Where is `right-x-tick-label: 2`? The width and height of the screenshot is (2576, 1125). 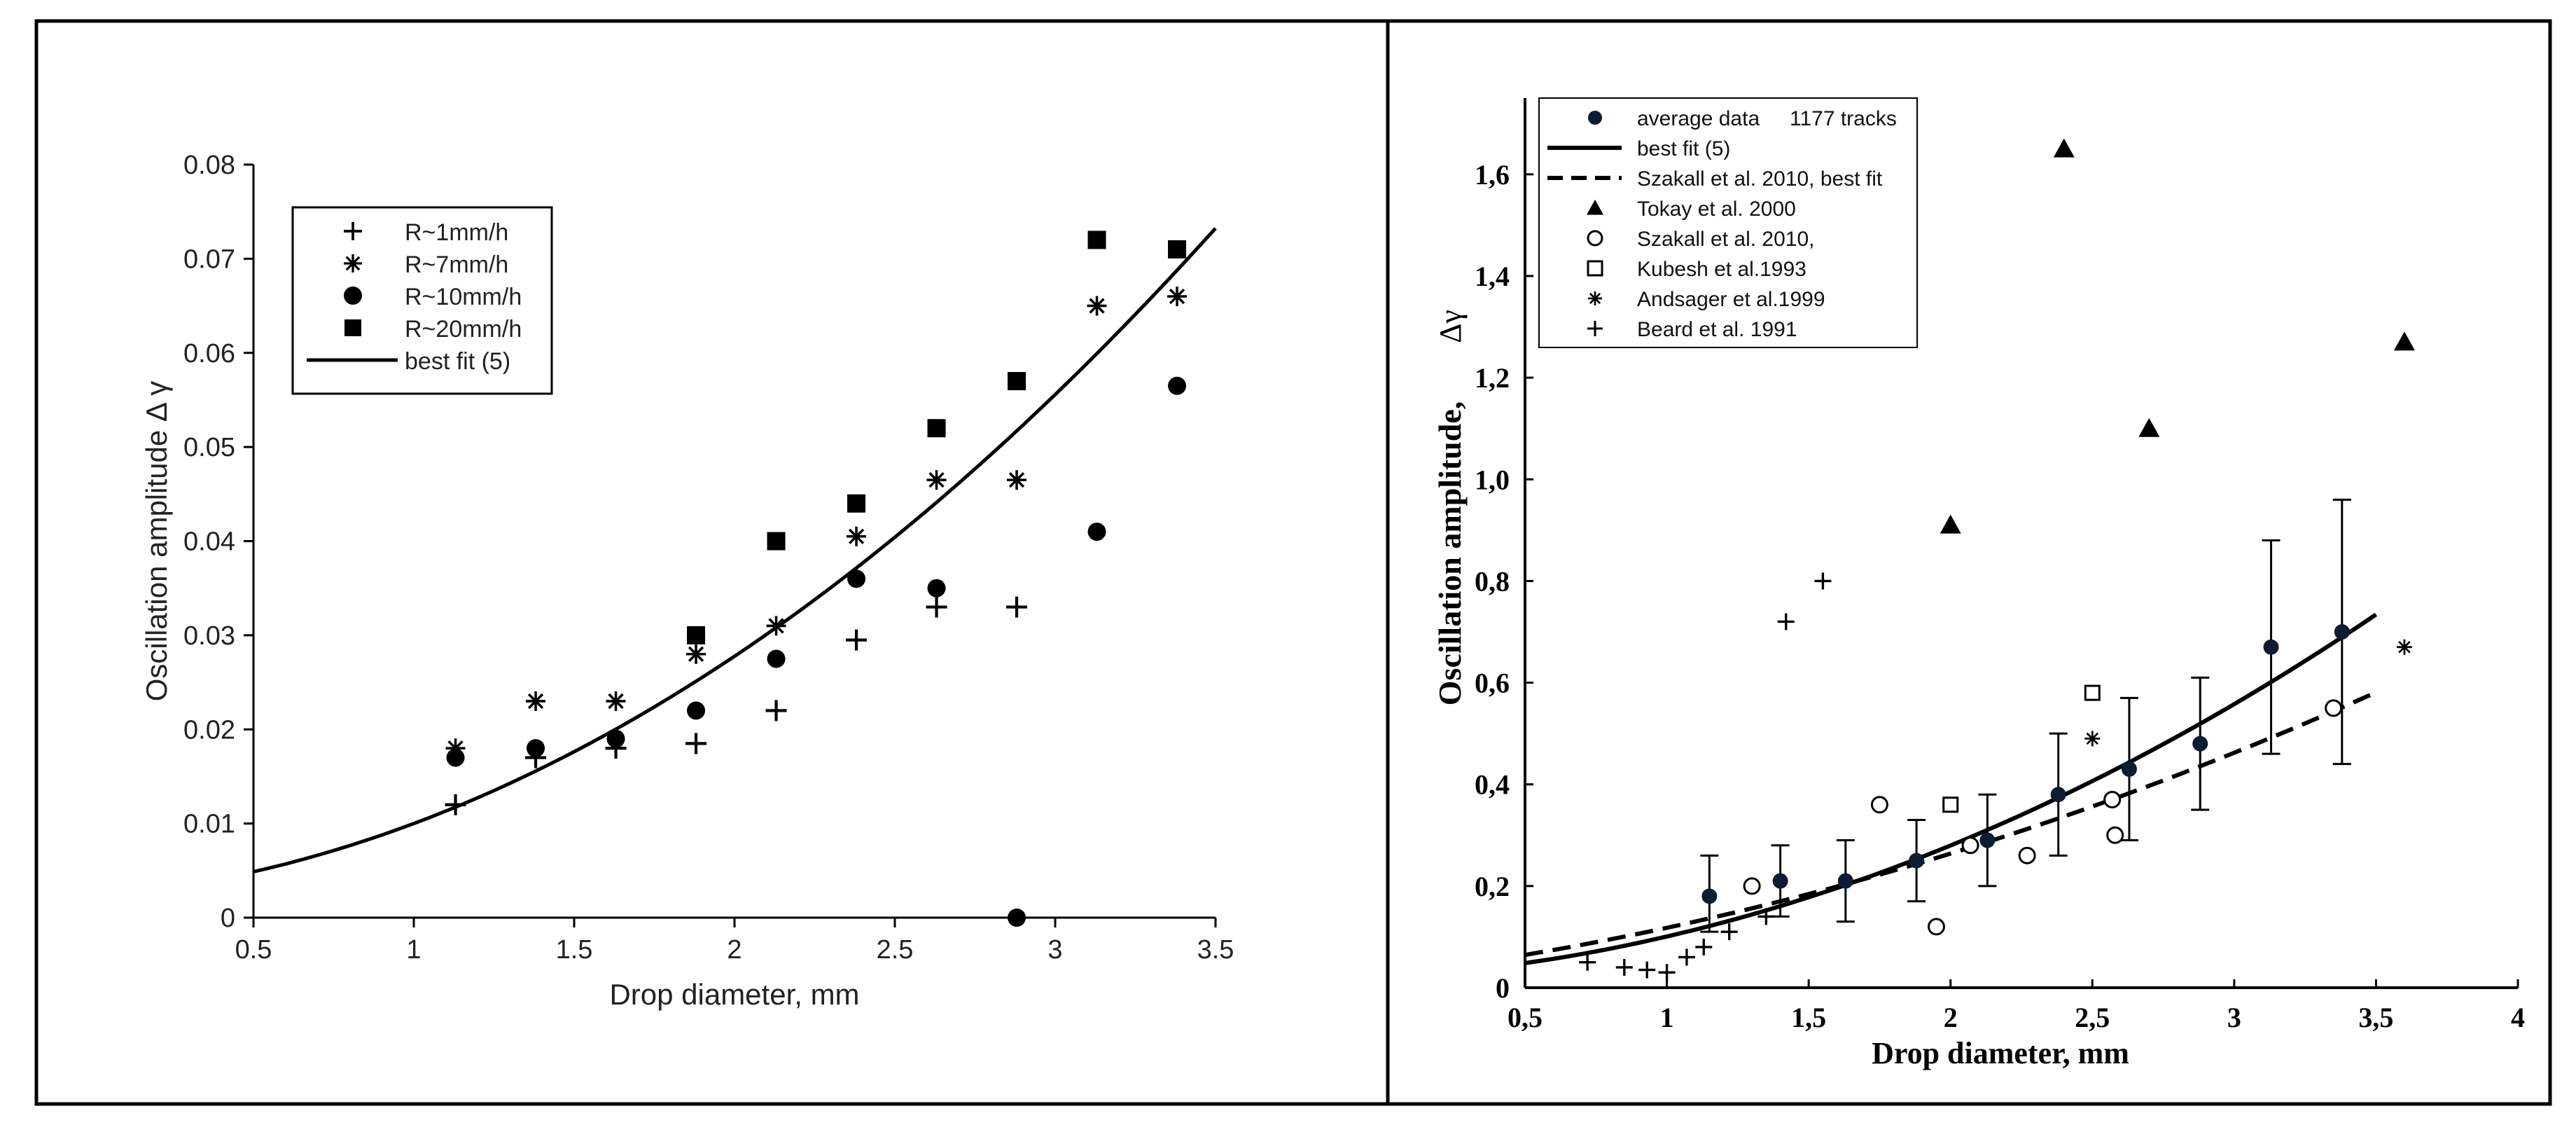
right-x-tick-label: 2 is located at coordinates (1951, 1017).